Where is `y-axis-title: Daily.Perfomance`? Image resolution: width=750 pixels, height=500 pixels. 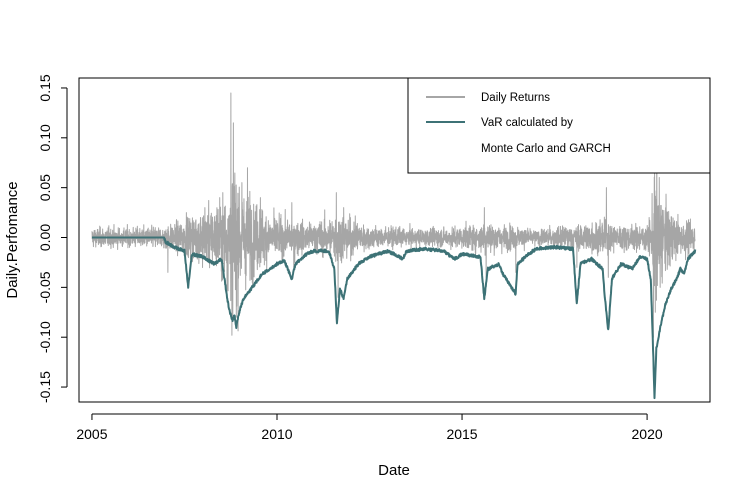 y-axis-title: Daily.Perfomance is located at coordinates (12, 239).